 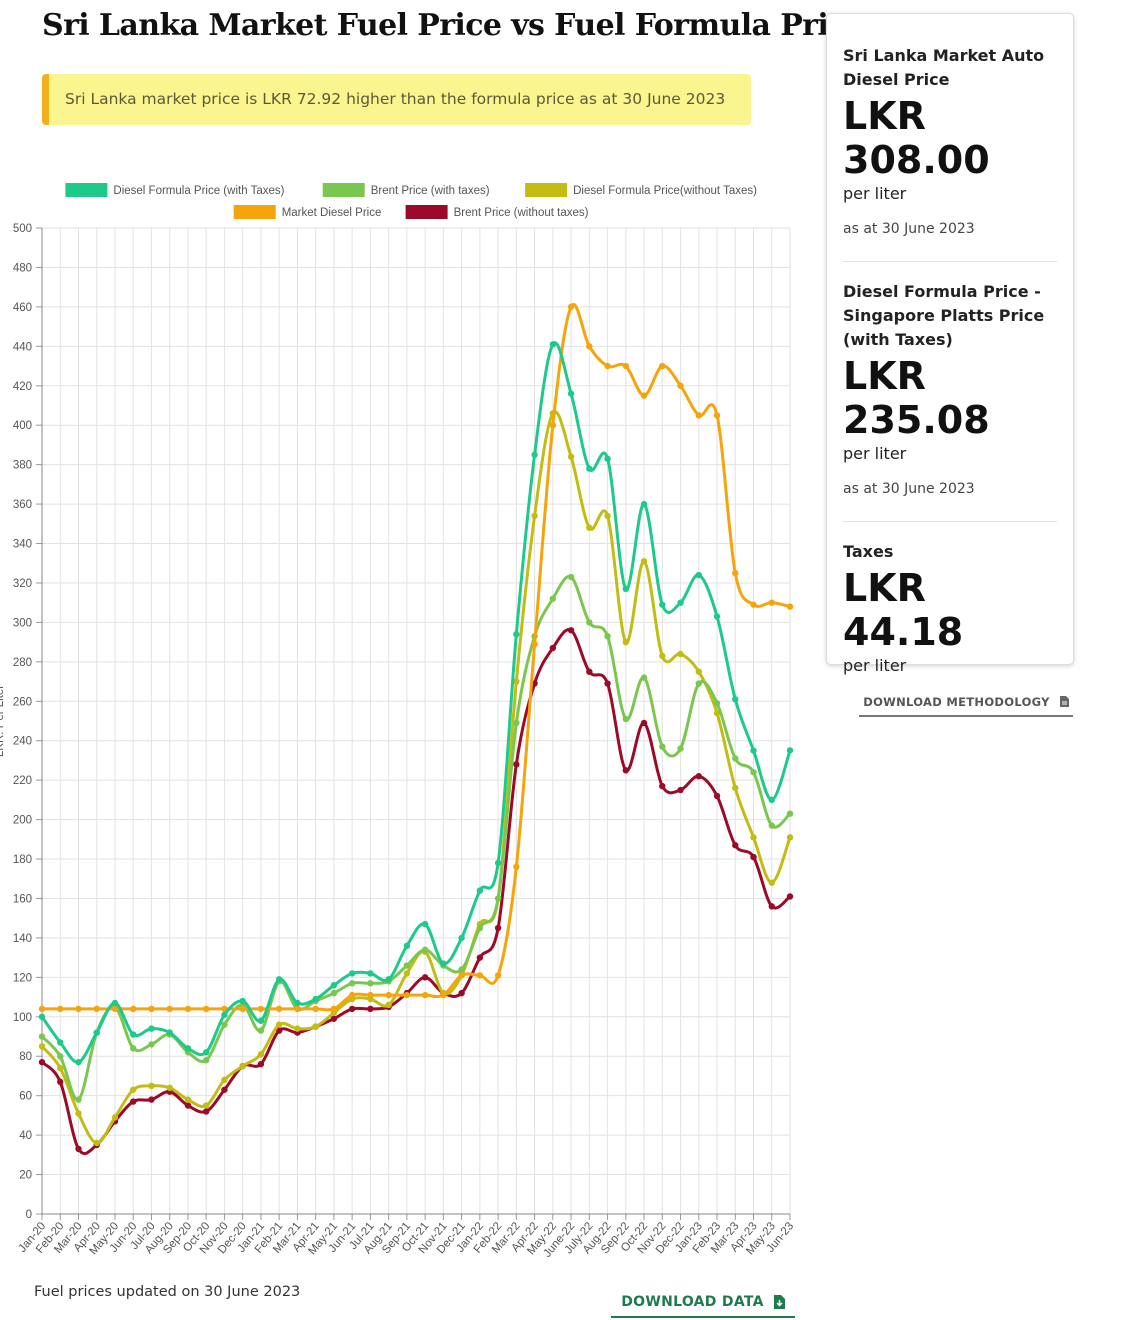 I want to click on legend-item: Brent Price (with taxes), so click(x=406, y=190).